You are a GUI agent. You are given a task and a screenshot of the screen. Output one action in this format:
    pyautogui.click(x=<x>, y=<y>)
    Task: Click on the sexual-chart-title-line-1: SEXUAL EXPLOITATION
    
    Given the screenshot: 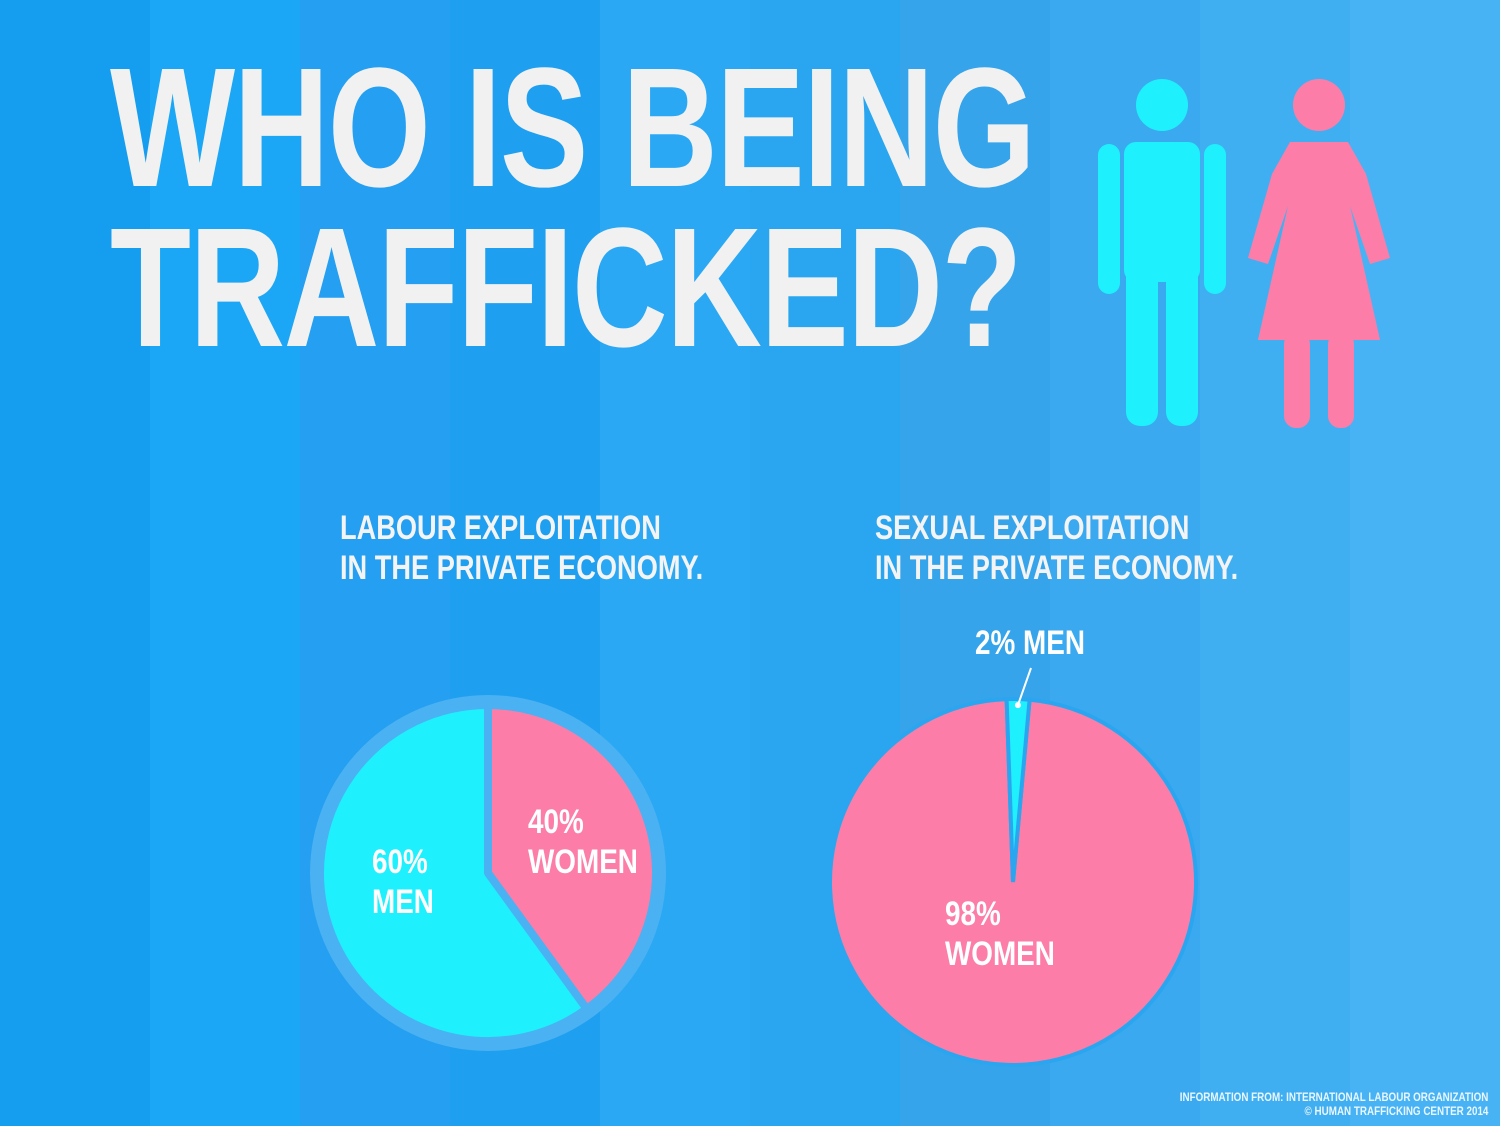 What is the action you would take?
    pyautogui.click(x=1032, y=528)
    